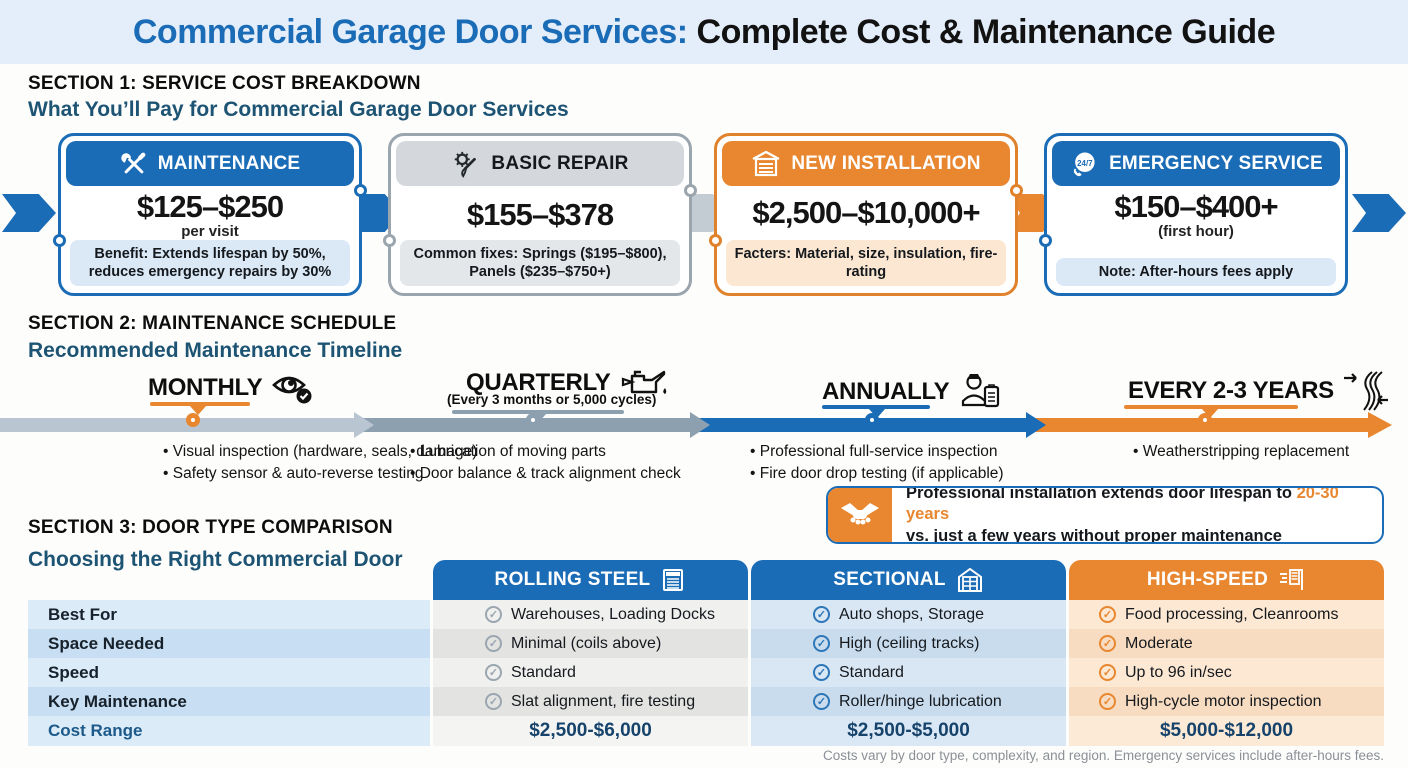 The height and width of the screenshot is (768, 1408). I want to click on section2-subheading: Recommended Maintenance Timeline, so click(215, 350).